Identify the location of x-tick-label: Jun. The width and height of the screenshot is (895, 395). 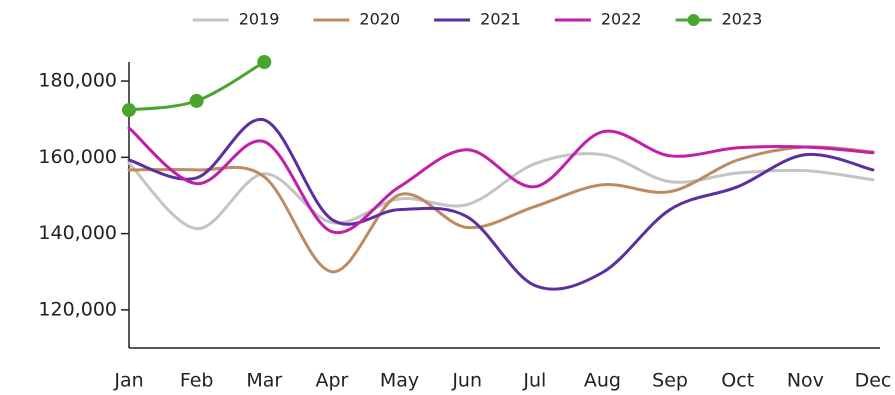
(466, 381).